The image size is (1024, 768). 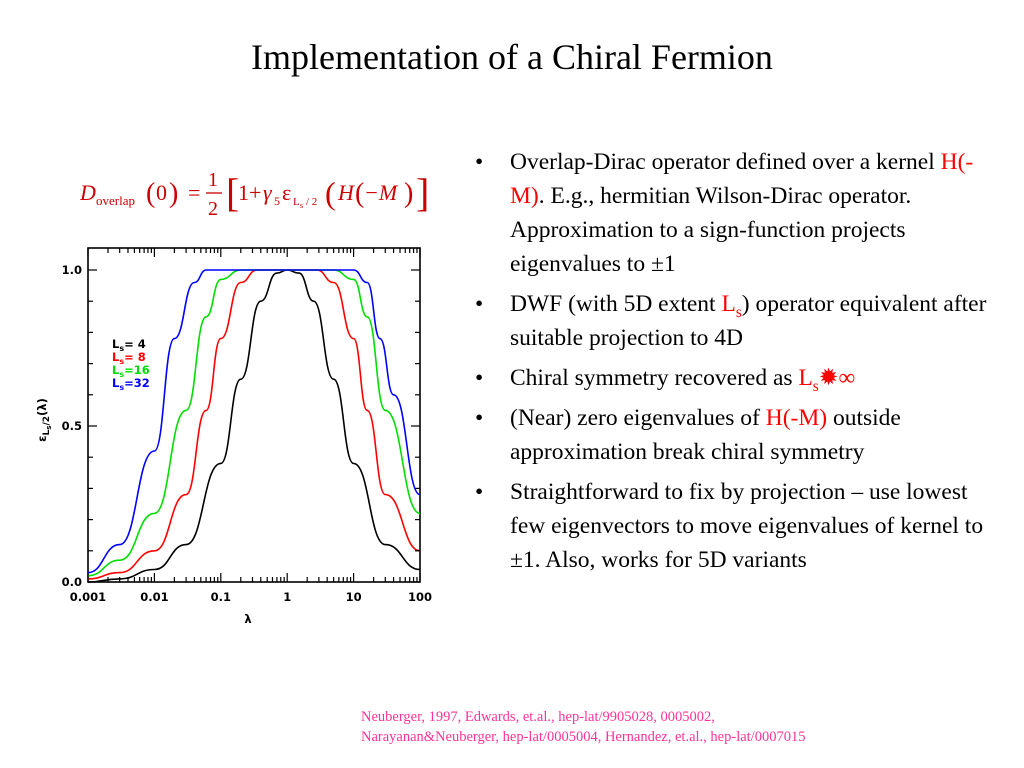 What do you see at coordinates (72, 582) in the screenshot?
I see `y-tick-label: 0.0` at bounding box center [72, 582].